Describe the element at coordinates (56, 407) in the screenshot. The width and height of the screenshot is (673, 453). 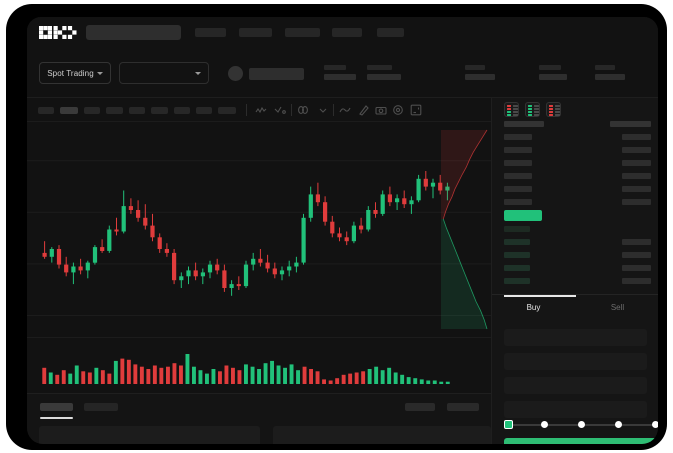
I see `orders-tab-open-orders` at that location.